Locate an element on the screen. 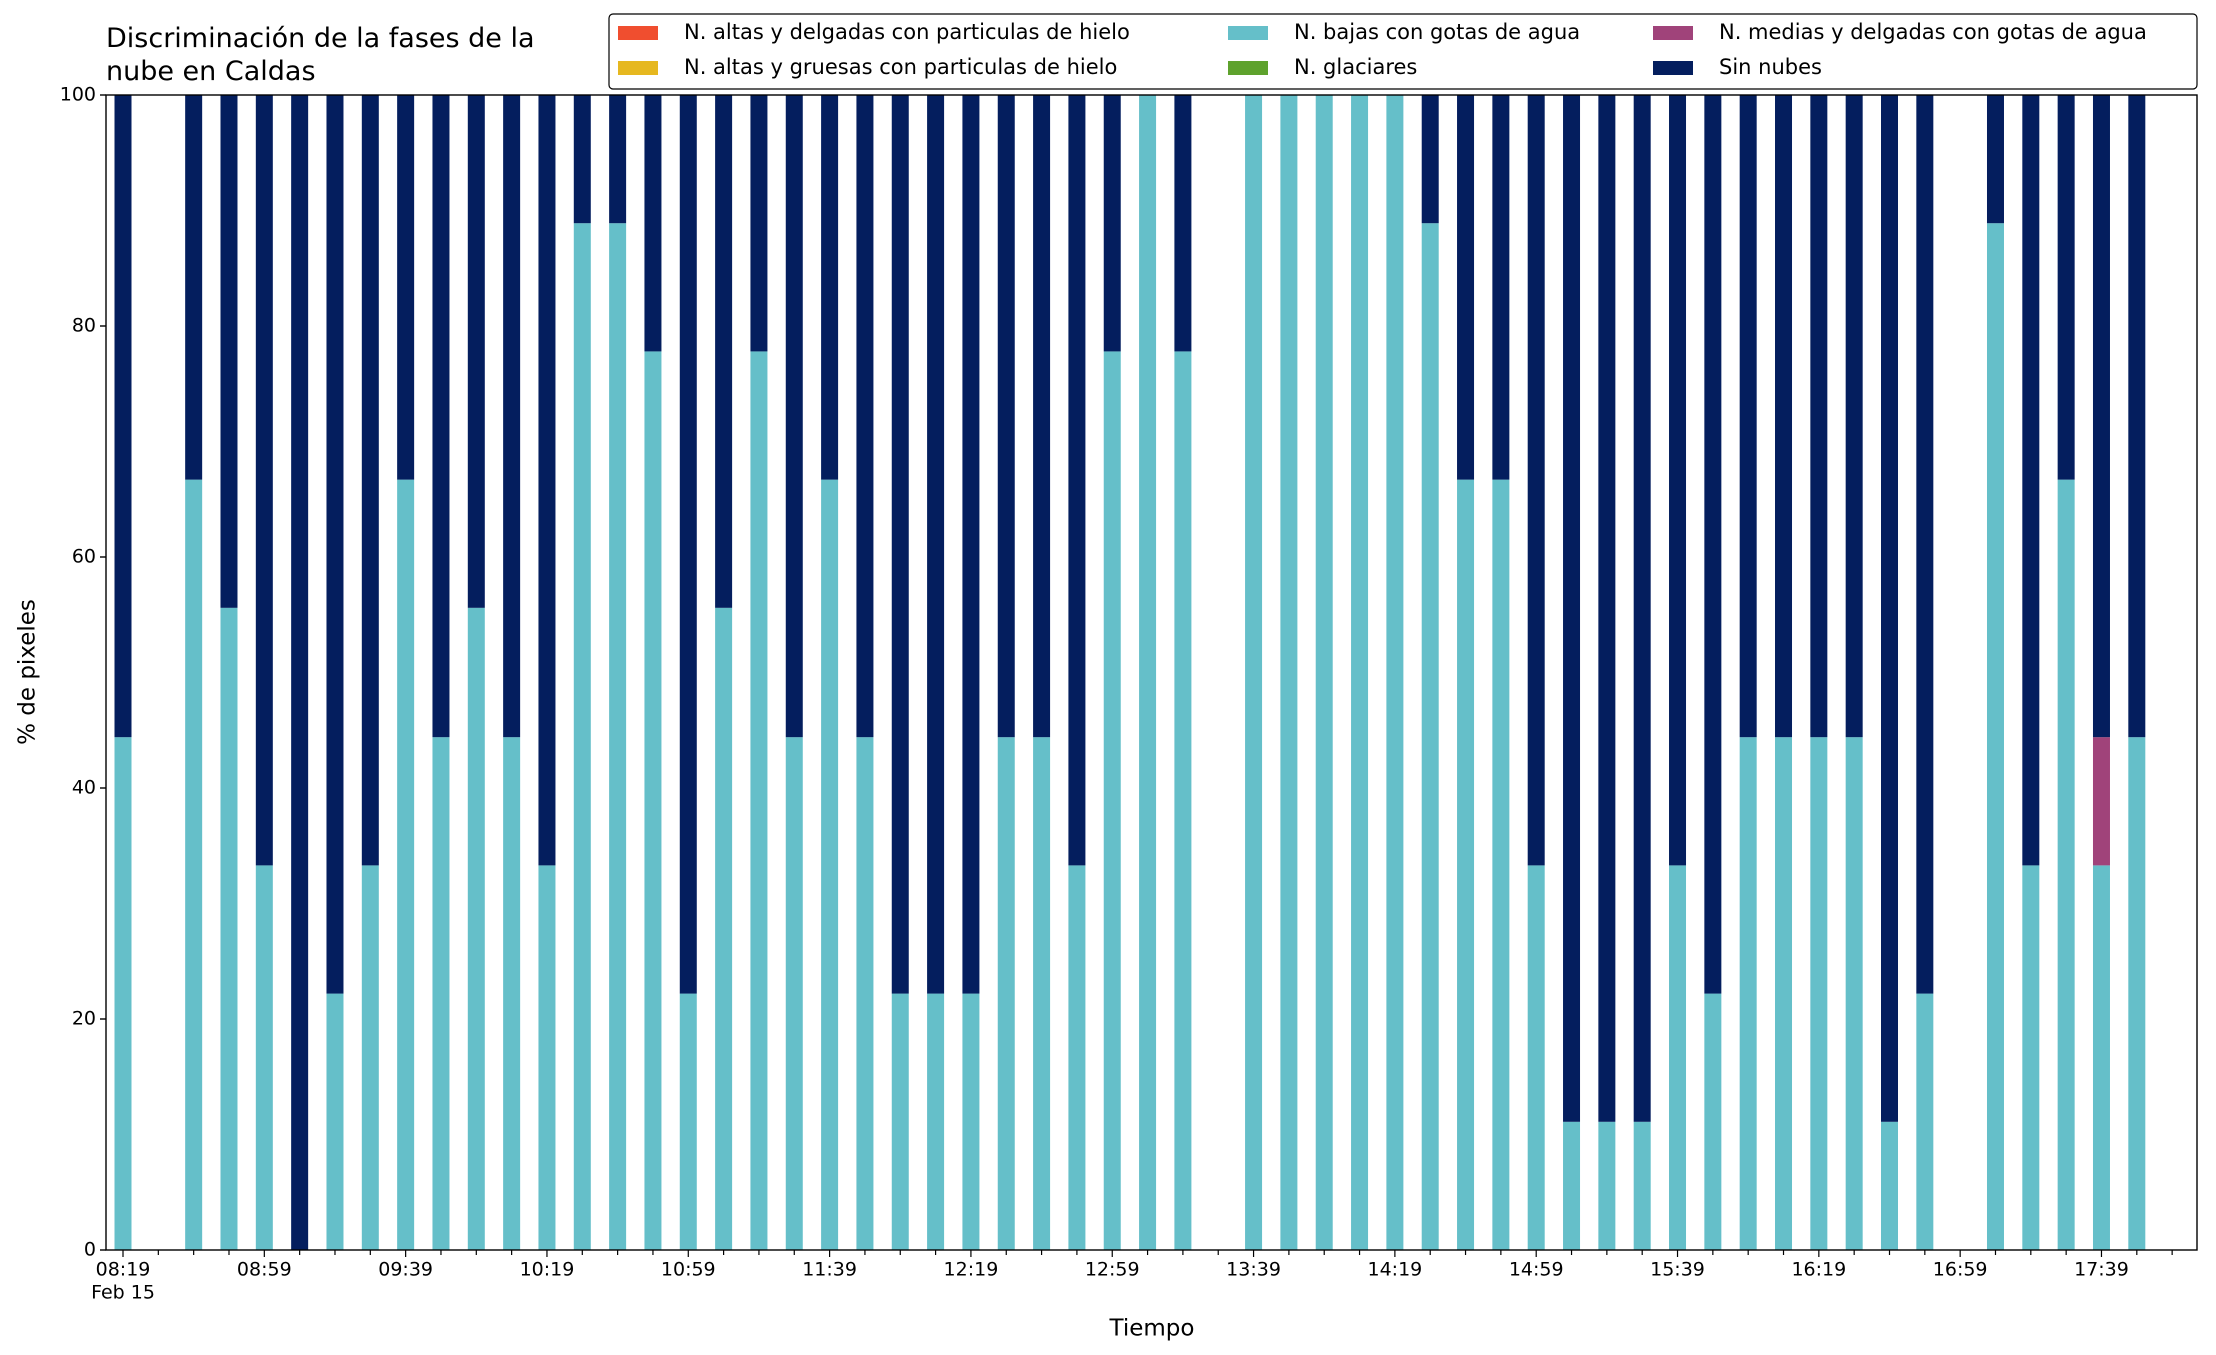 The image size is (2216, 1355). y-tick-label: 20 is located at coordinates (84, 1019).